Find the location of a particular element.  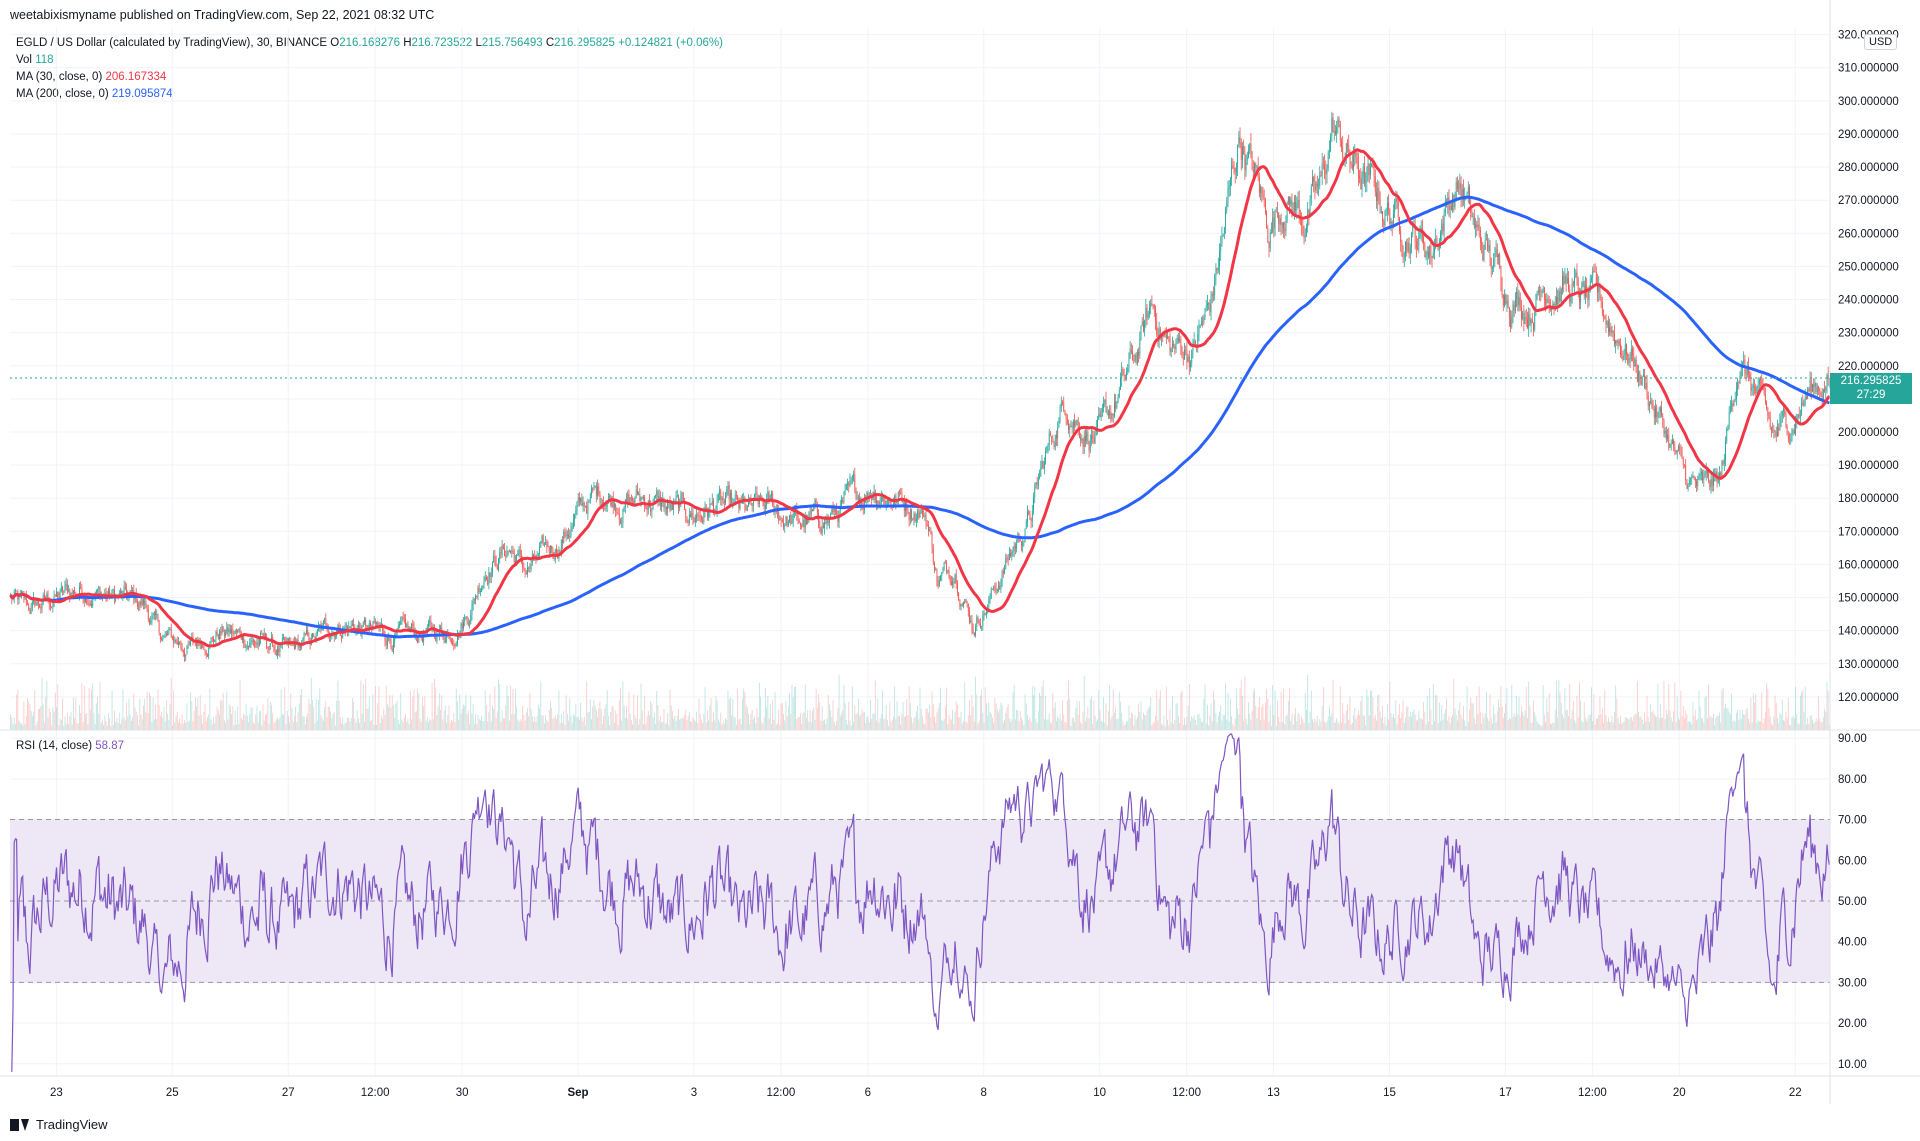

time-tick-label: 25 is located at coordinates (172, 1093).